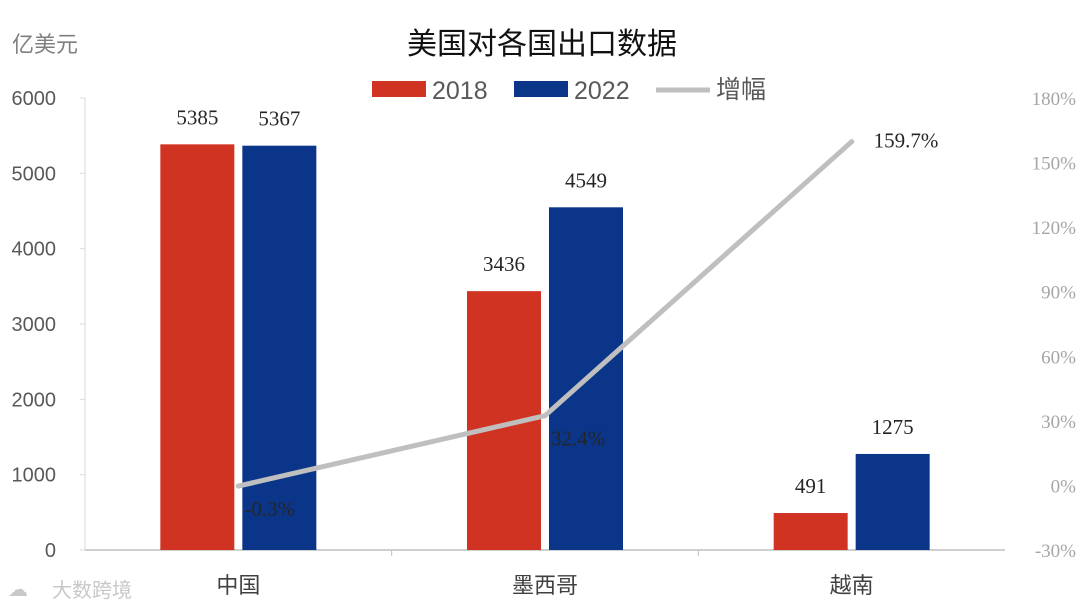  I want to click on y2-tick-label: 180%, so click(1054, 99).